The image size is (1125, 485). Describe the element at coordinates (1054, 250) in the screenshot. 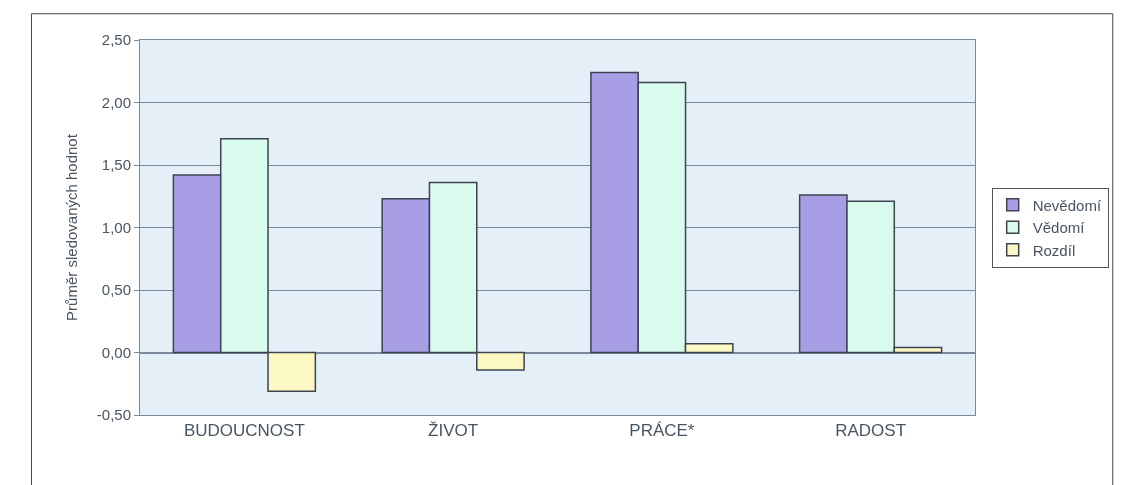

I see `legend-label: Rozdíl` at that location.